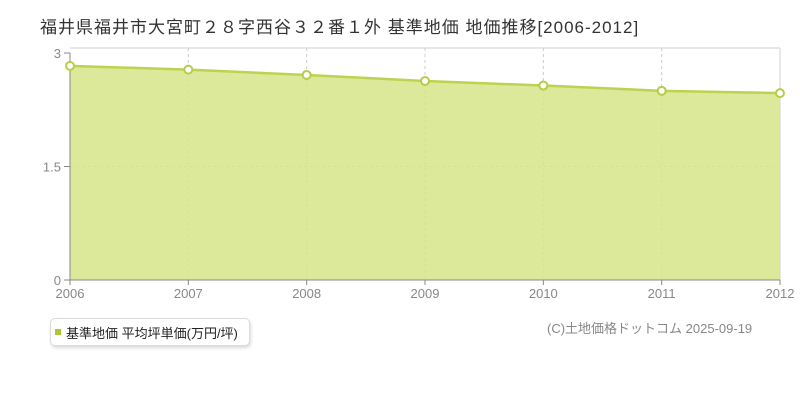 This screenshot has height=400, width=800. Describe the element at coordinates (661, 90) in the screenshot. I see `data-point-2011` at that location.